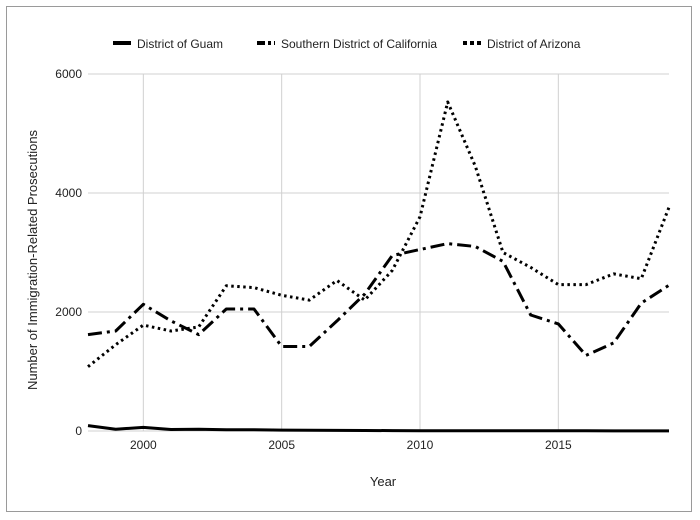 The image size is (700, 520). I want to click on x-tick-label: 2000, so click(143, 445).